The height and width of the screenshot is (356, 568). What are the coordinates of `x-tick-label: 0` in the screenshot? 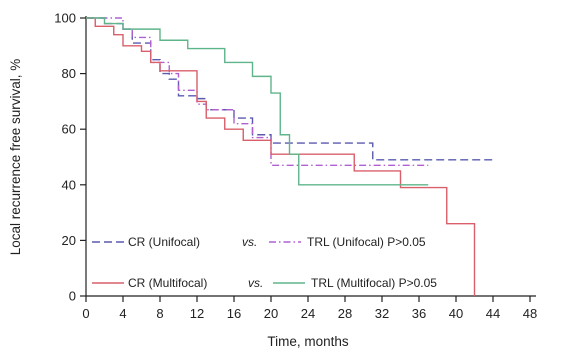 It's located at (85, 313).